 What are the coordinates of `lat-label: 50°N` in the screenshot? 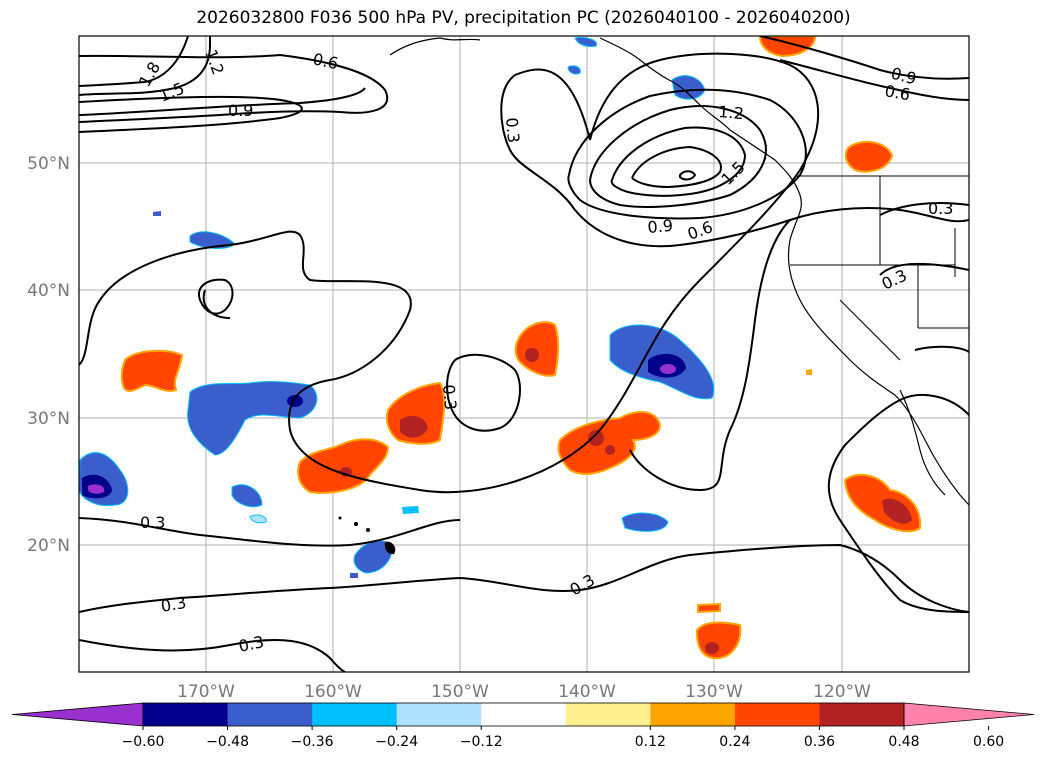 It's located at (48, 164).